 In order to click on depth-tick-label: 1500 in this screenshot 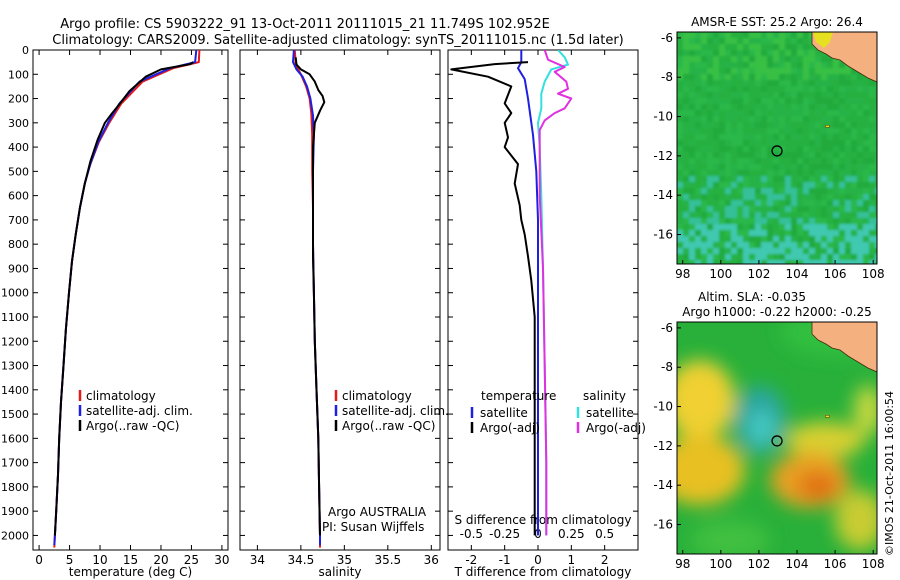, I will do `click(15, 414)`.